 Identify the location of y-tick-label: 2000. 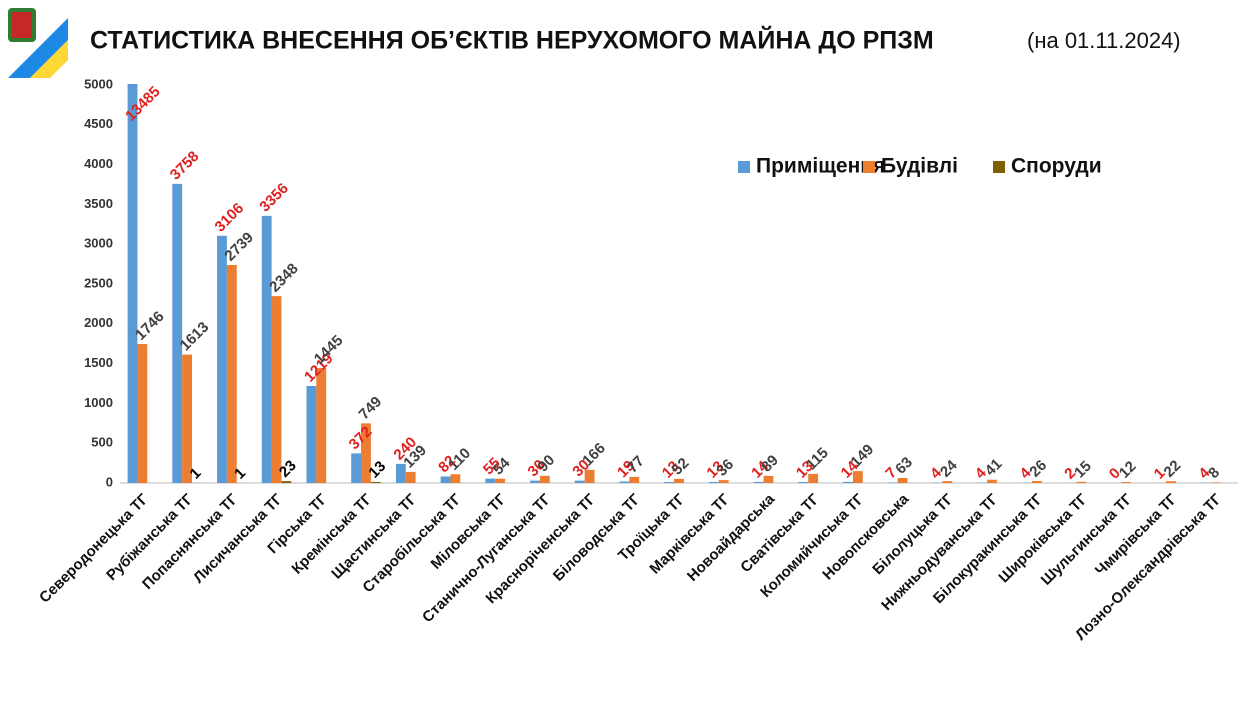
(98, 322).